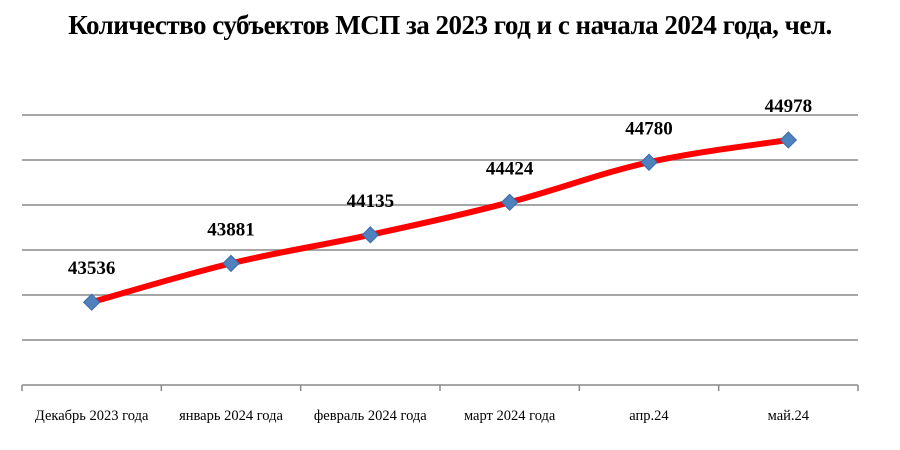 The image size is (900, 450). What do you see at coordinates (370, 416) in the screenshot?
I see `x-tick-label: февраль 2024 года` at bounding box center [370, 416].